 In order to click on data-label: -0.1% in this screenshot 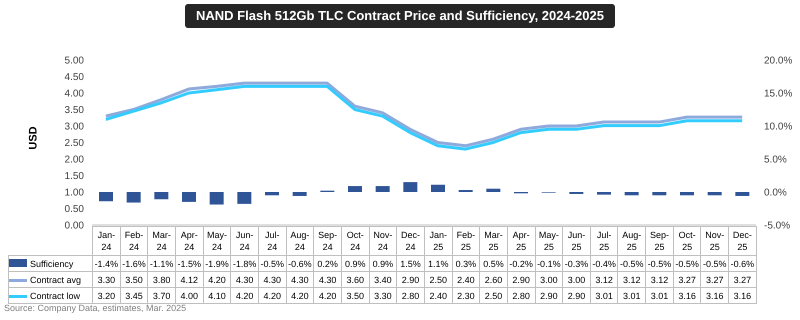, I will do `click(549, 264)`.